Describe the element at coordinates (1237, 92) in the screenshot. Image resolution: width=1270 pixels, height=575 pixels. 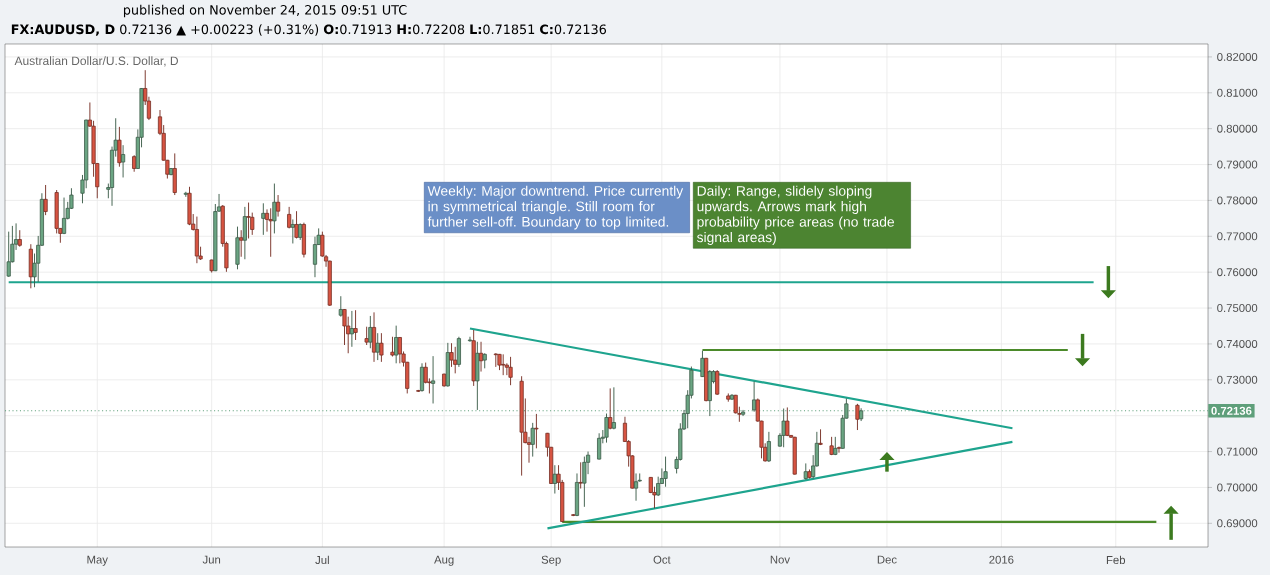
I see `y-tick-label: 0.81000` at that location.